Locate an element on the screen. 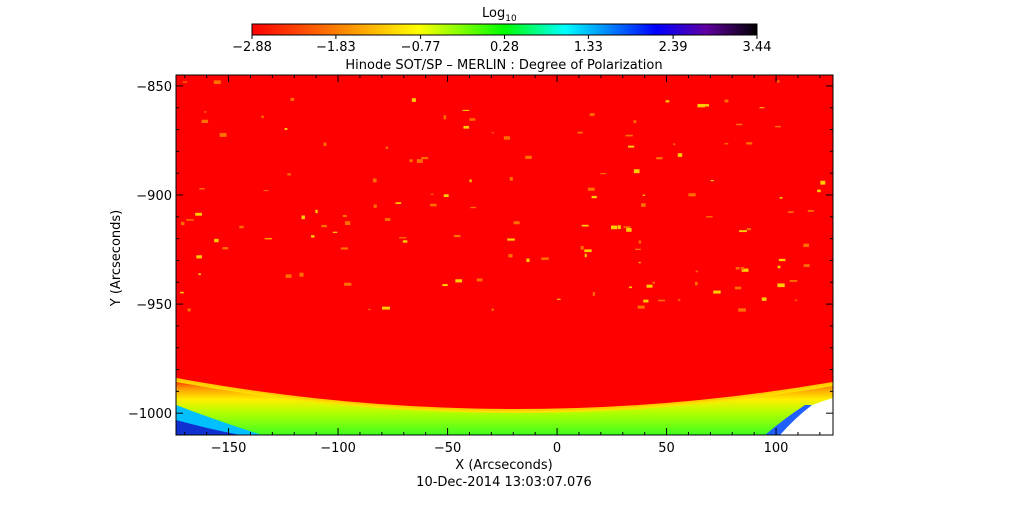 Image resolution: width=1009 pixels, height=512 pixels. colorbar-tick-label: −2.88 is located at coordinates (252, 47).